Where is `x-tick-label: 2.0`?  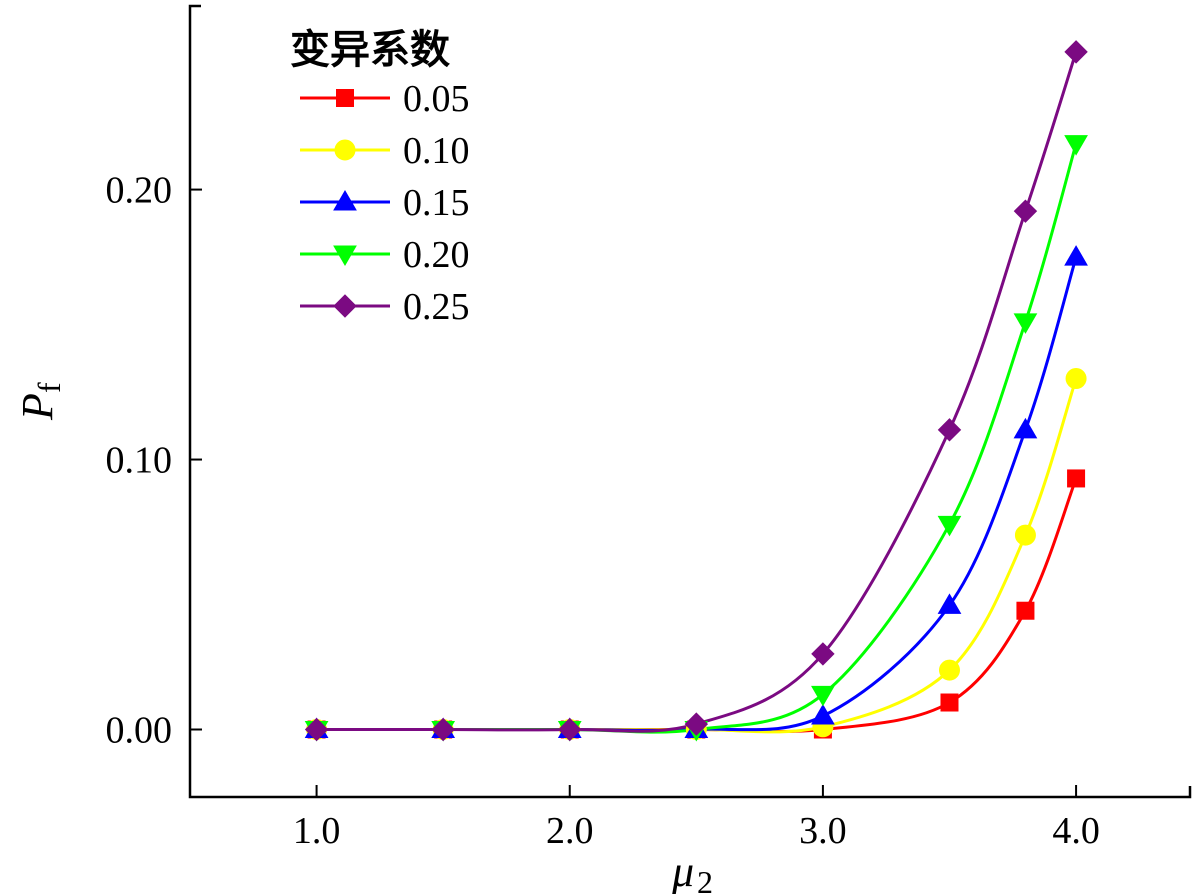 x-tick-label: 2.0 is located at coordinates (570, 831).